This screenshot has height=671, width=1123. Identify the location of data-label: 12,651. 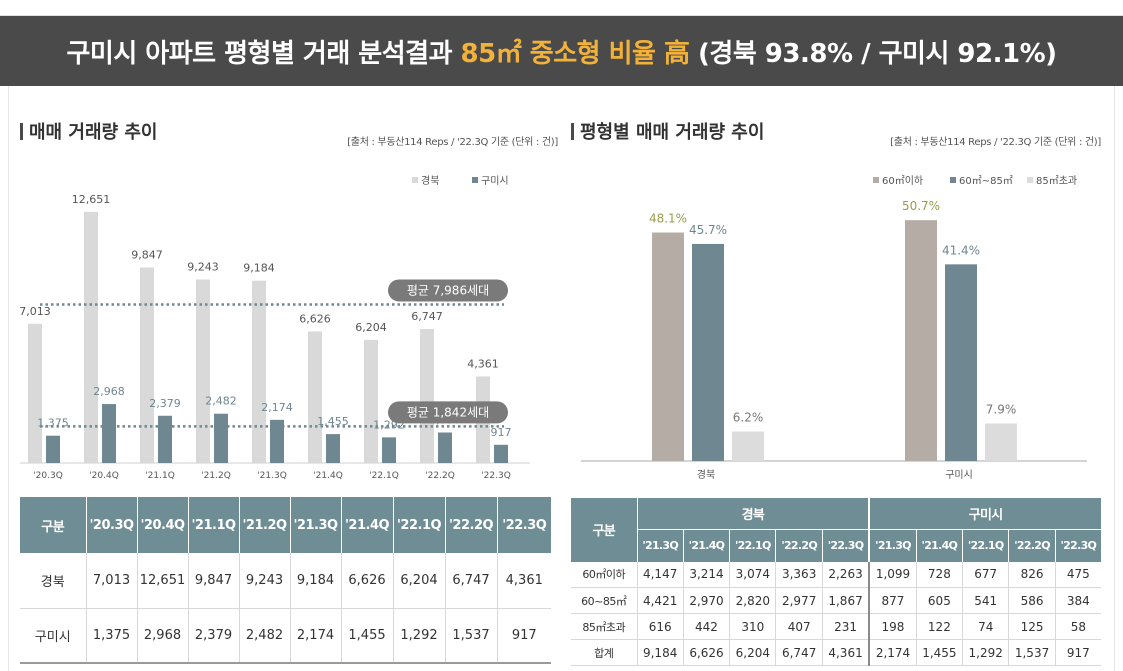
(91, 199).